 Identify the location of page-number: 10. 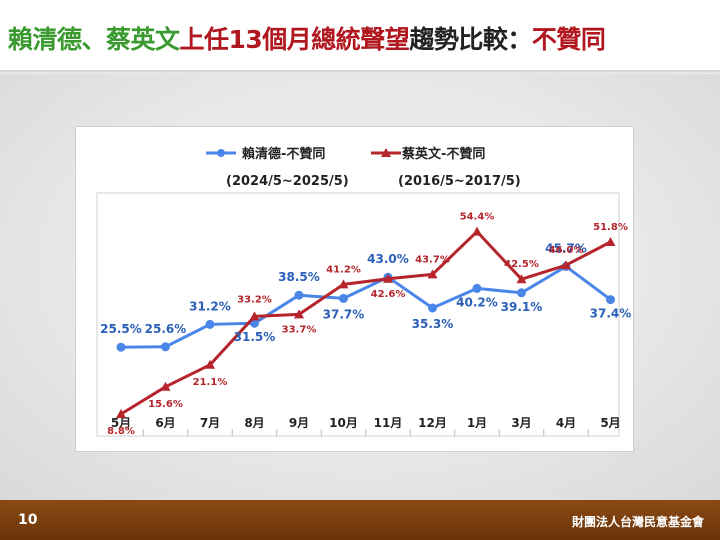
(28, 520).